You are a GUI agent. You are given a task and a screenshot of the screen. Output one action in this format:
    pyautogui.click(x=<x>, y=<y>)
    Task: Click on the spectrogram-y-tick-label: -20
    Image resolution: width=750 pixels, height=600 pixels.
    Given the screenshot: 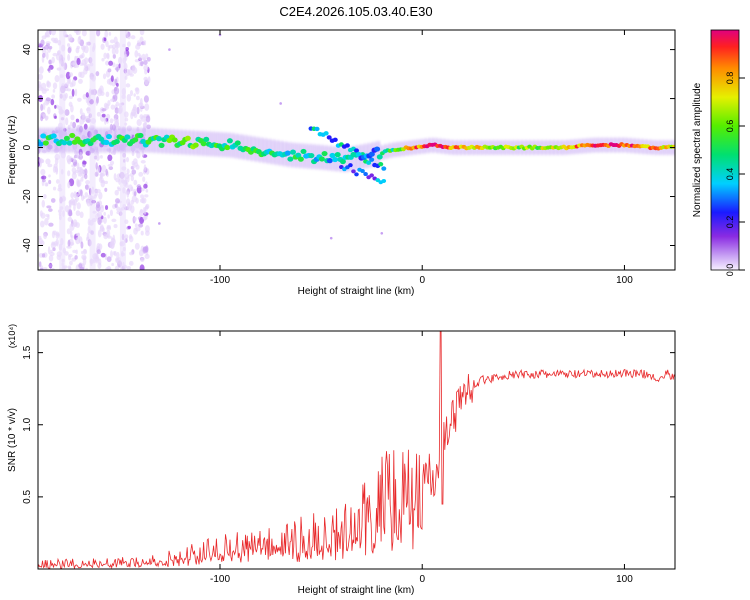 What is the action you would take?
    pyautogui.click(x=27, y=196)
    